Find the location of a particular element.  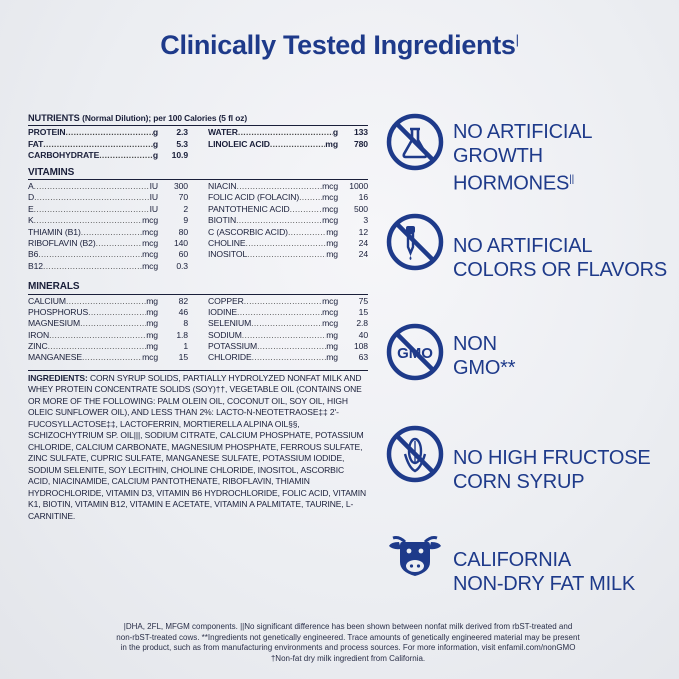

nutrient-row: E IU 2 is located at coordinates (108, 209).